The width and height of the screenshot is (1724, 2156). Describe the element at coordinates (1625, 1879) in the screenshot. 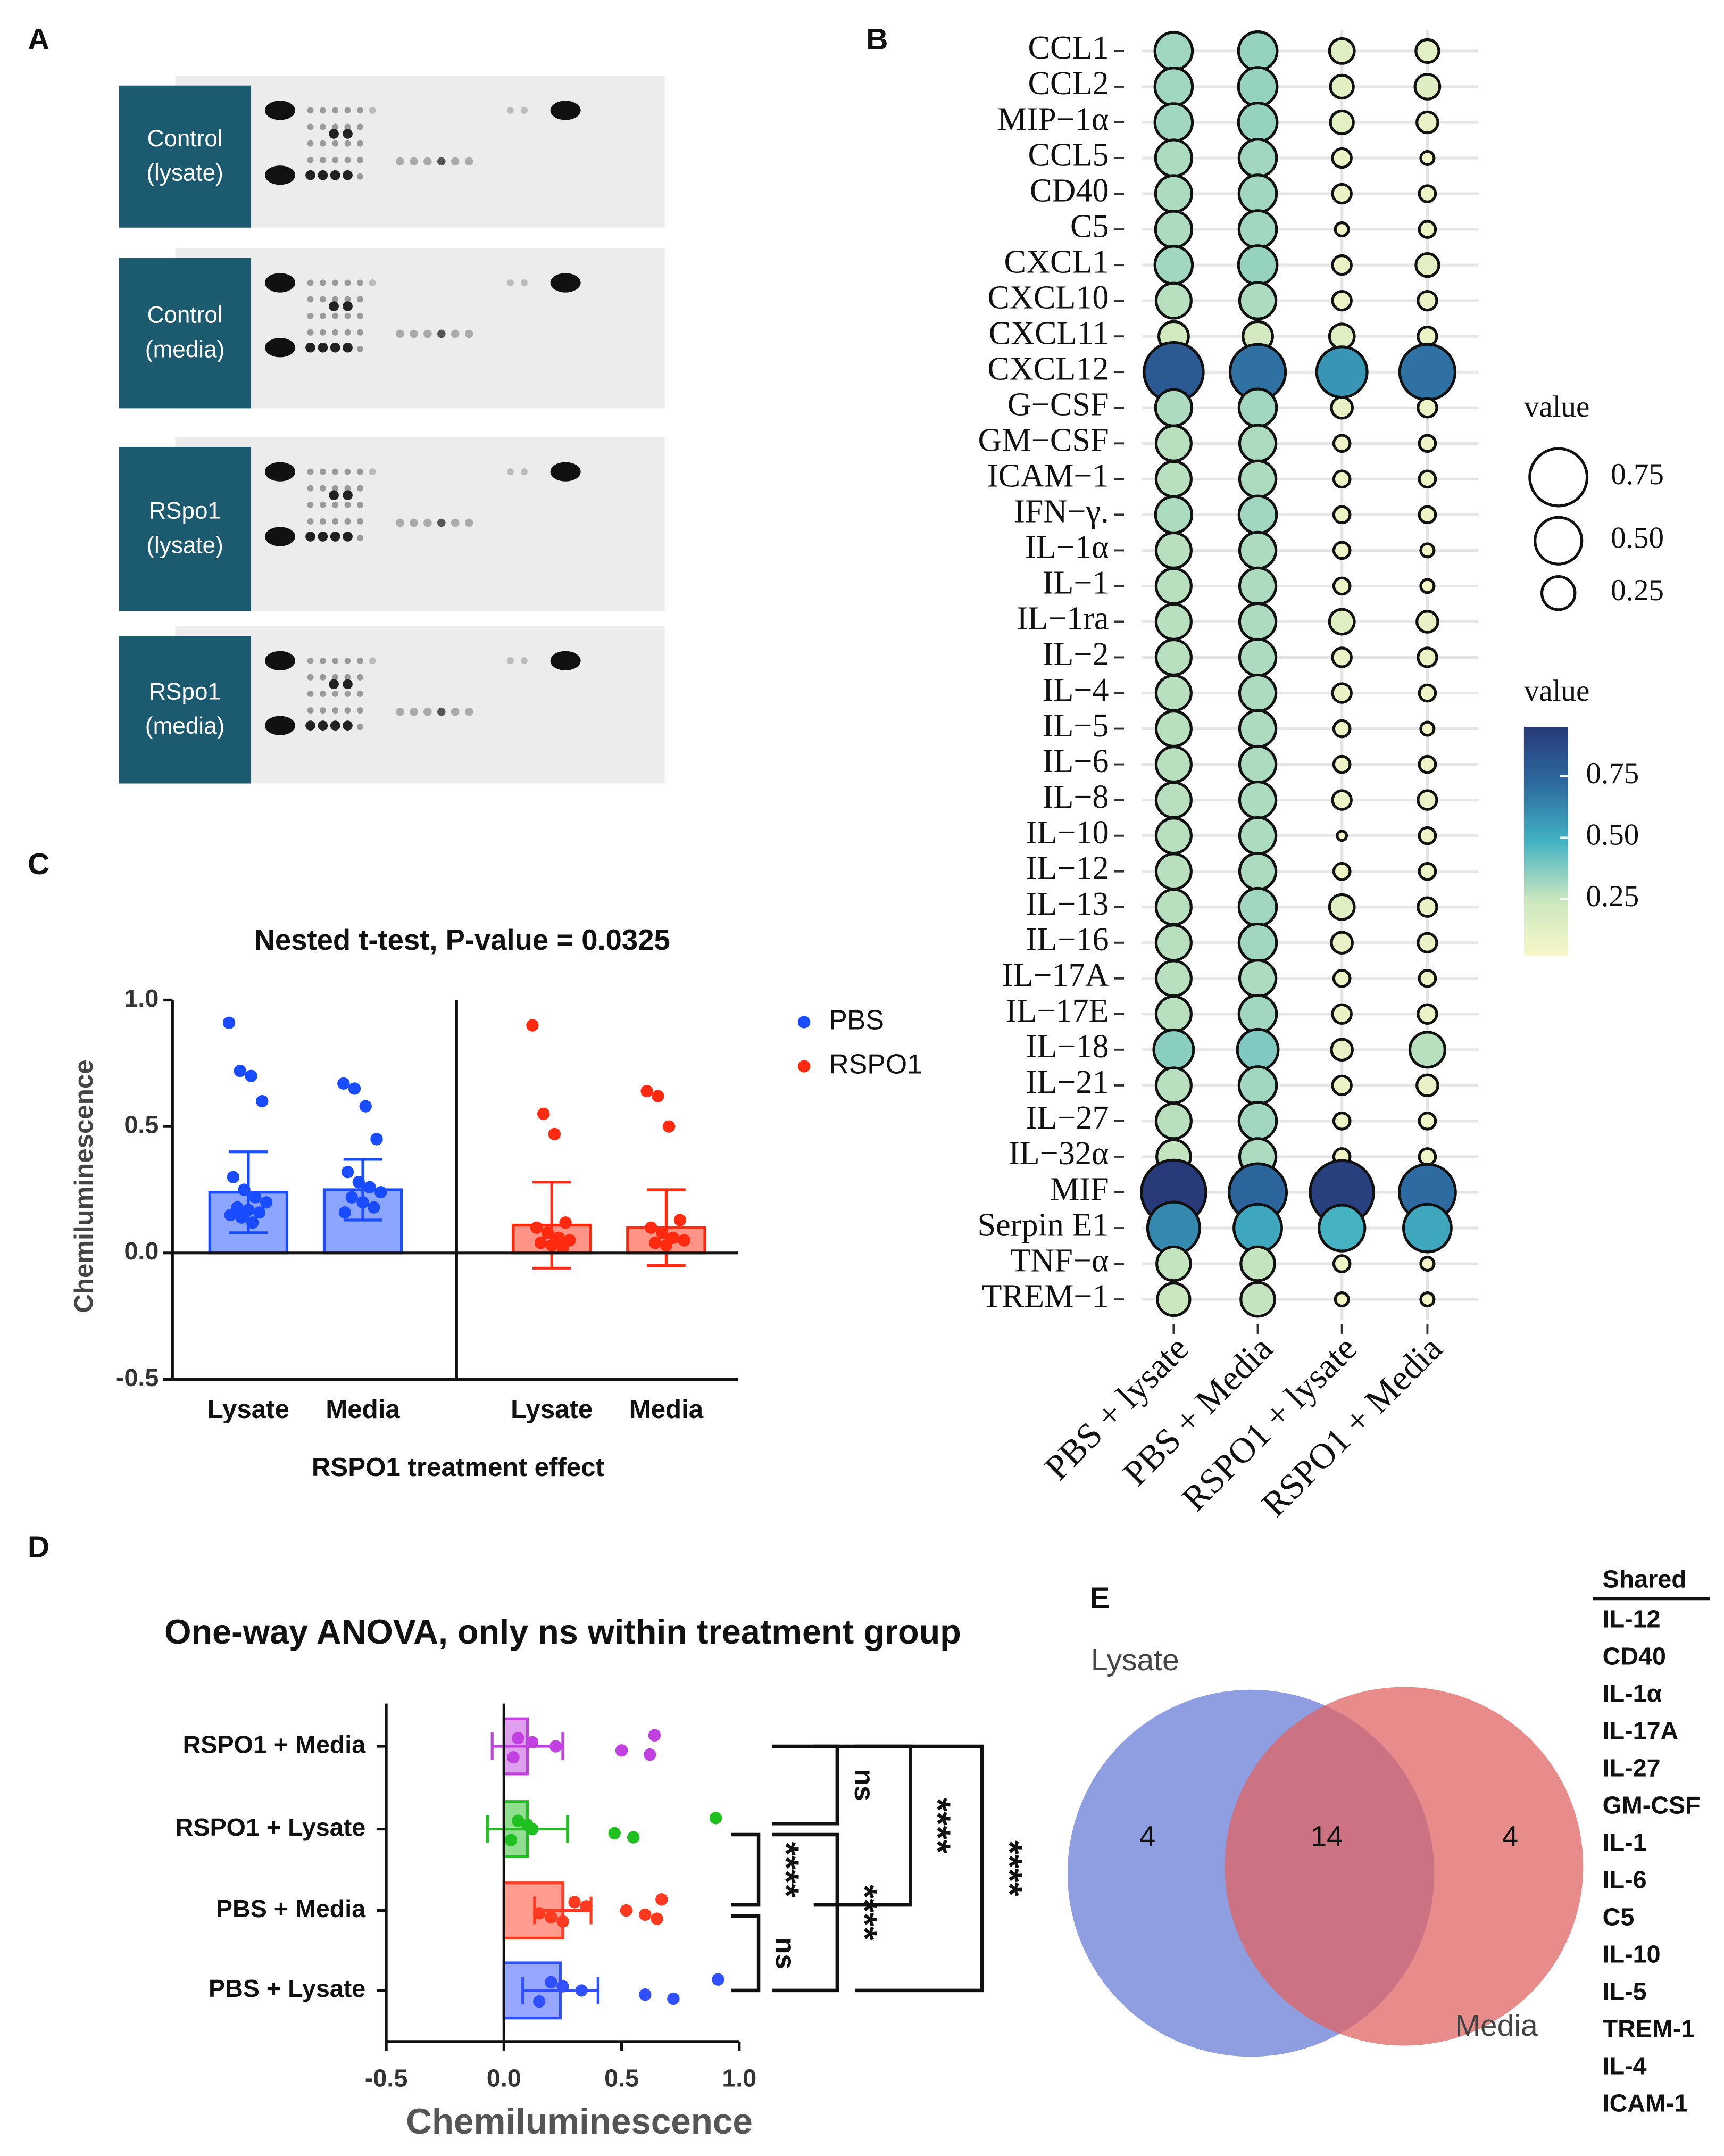

I see `list-item: IL-6` at that location.